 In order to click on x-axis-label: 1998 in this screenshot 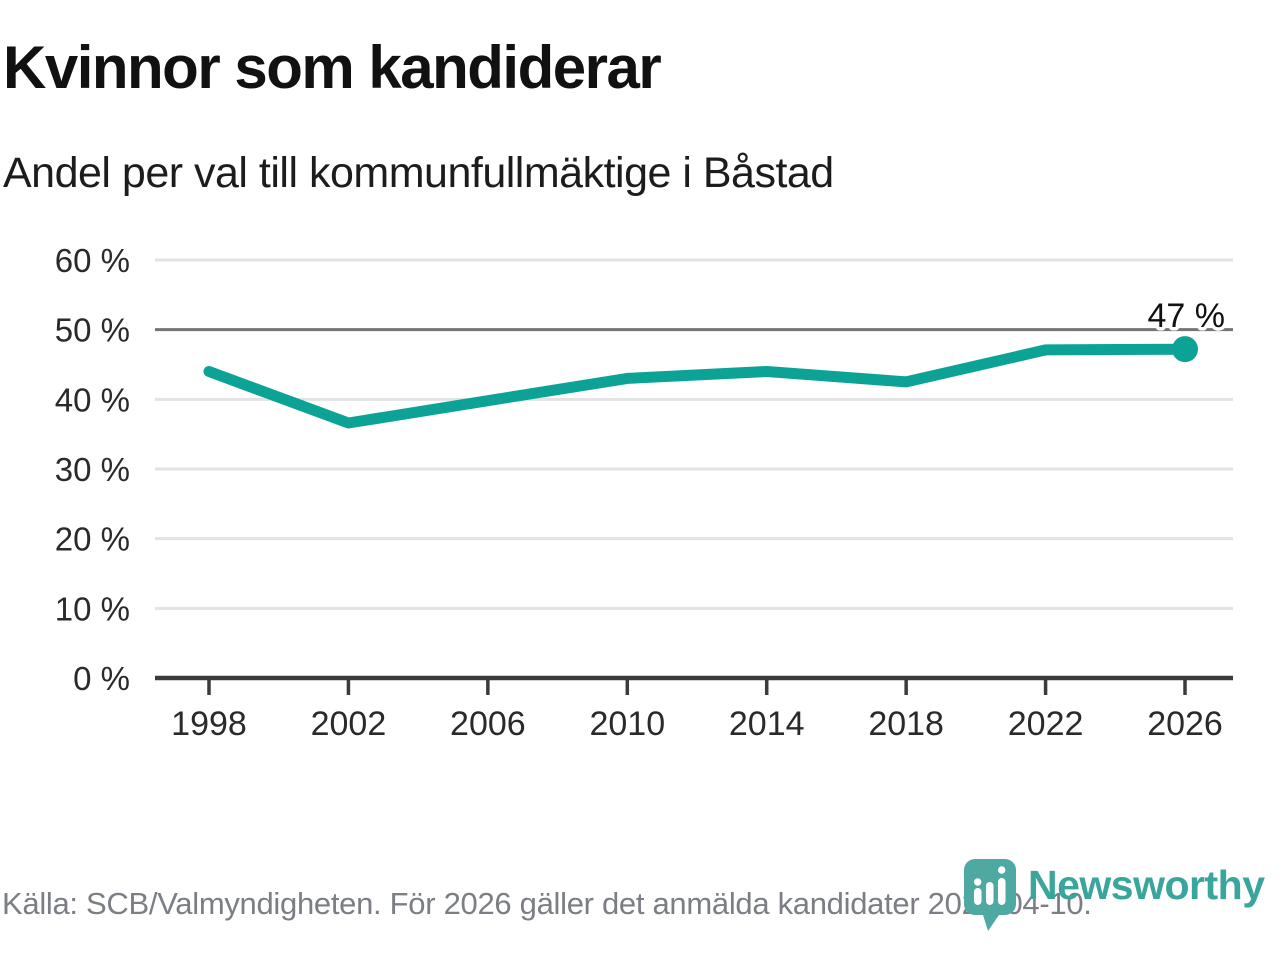, I will do `click(209, 724)`.